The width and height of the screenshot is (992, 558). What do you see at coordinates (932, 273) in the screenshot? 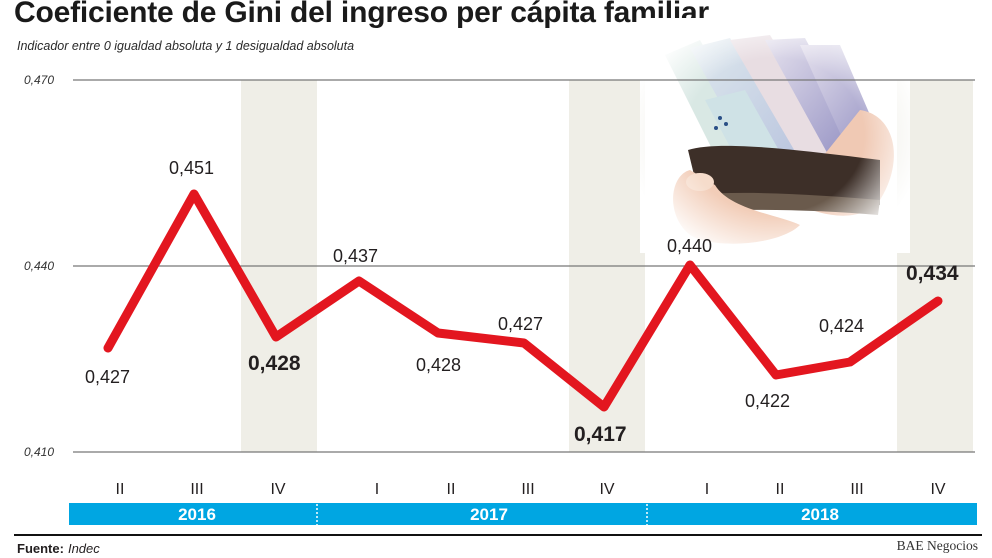
I see `value-label-2018-iv: 0,434` at bounding box center [932, 273].